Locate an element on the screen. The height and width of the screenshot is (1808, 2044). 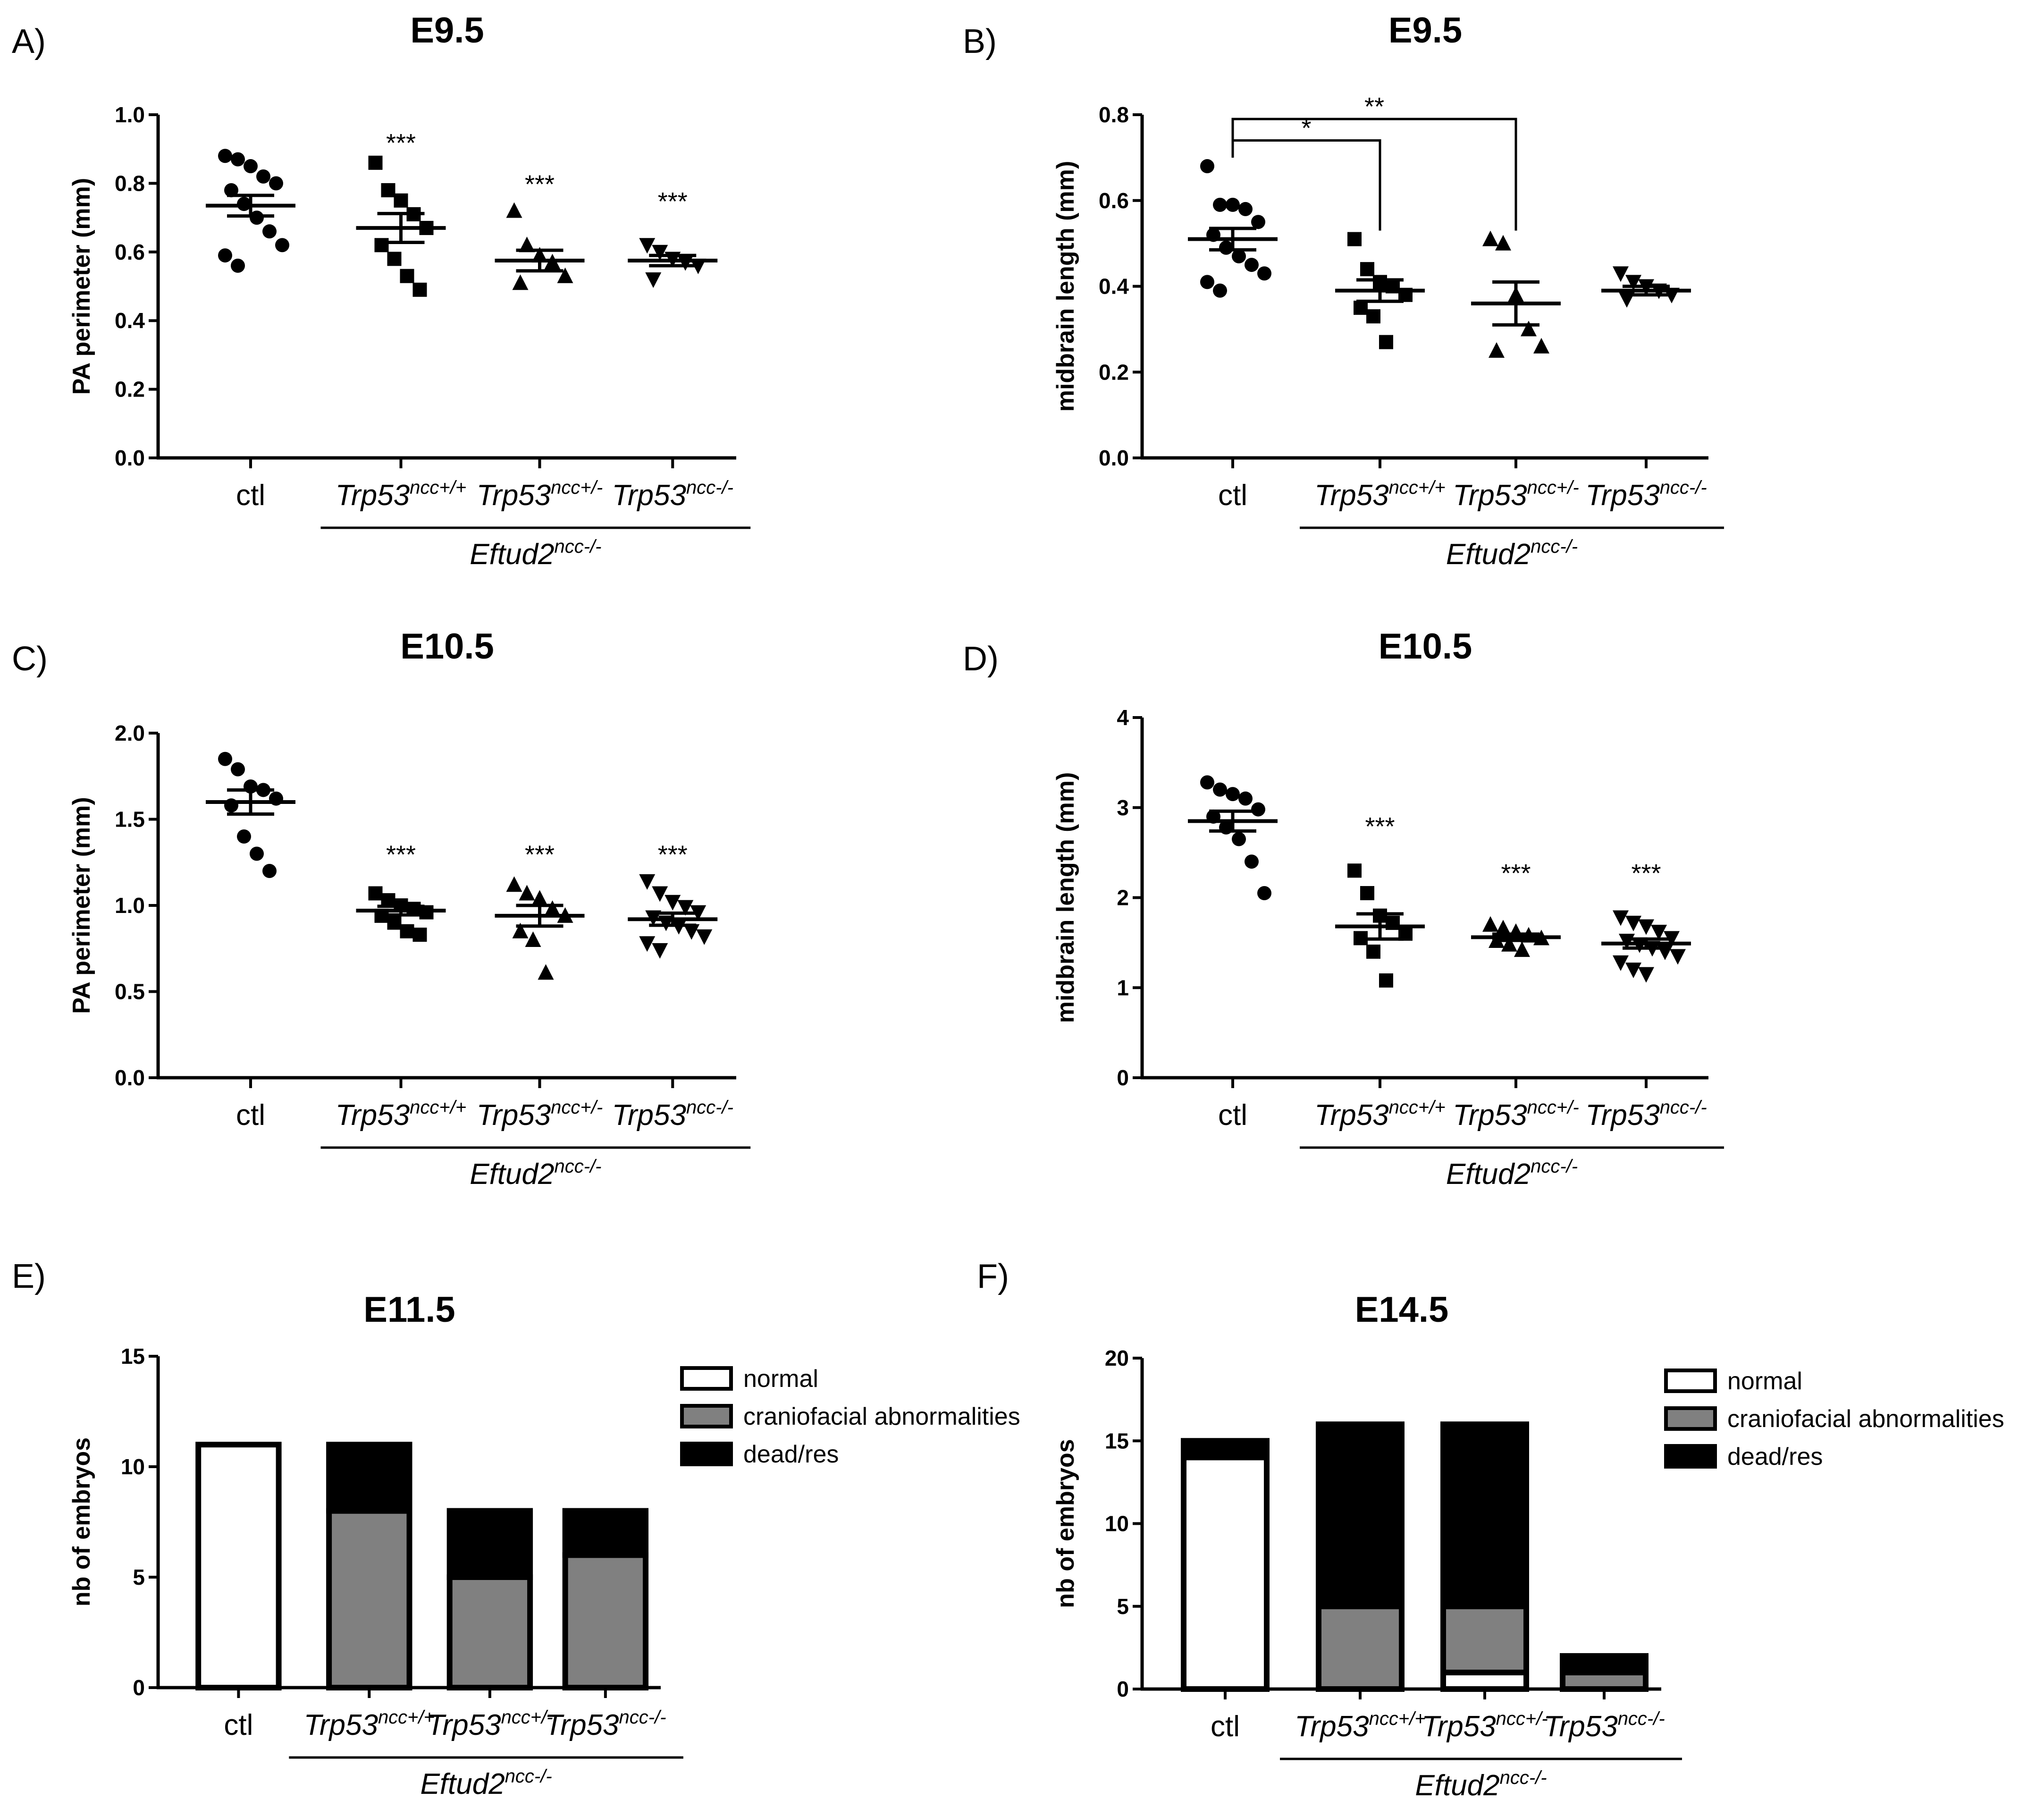
bar-segment-craniofacial-abnormalities is located at coordinates (369, 1599).